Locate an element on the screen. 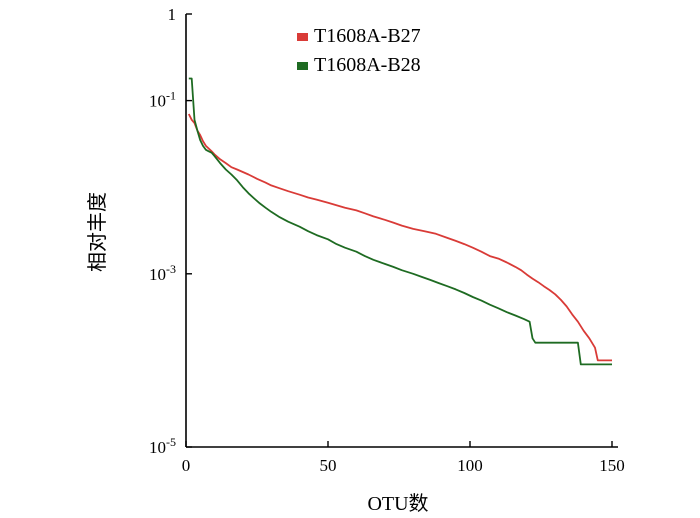 The width and height of the screenshot is (700, 518). y-tick-label: 10⁻¹ is located at coordinates (162, 100).